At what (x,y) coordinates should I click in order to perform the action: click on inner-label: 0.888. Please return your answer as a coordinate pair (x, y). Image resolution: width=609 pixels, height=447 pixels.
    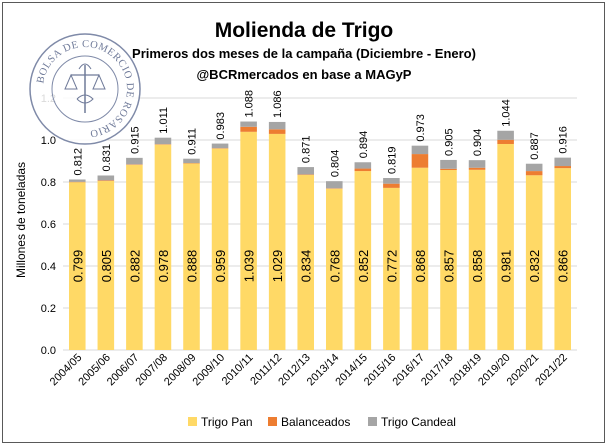
    Looking at the image, I should click on (192, 266).